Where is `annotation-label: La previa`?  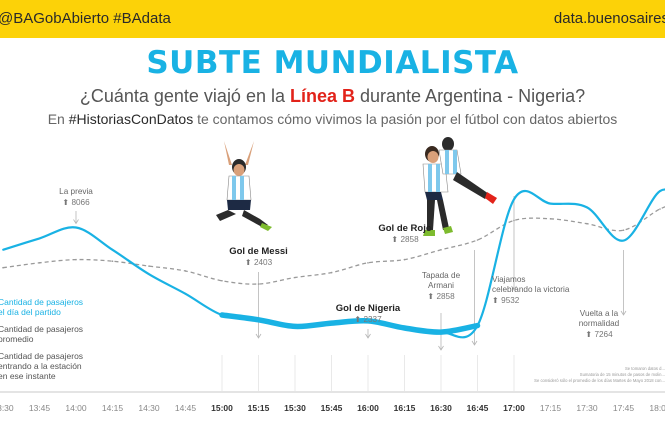
annotation-label: La previa is located at coordinates (76, 191).